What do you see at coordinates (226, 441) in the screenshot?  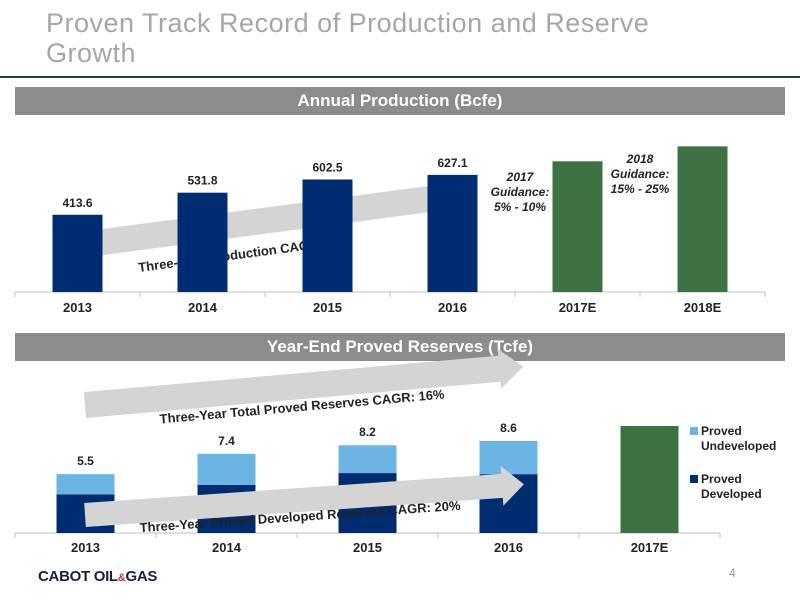 I see `reserves-total-label: 7.4` at bounding box center [226, 441].